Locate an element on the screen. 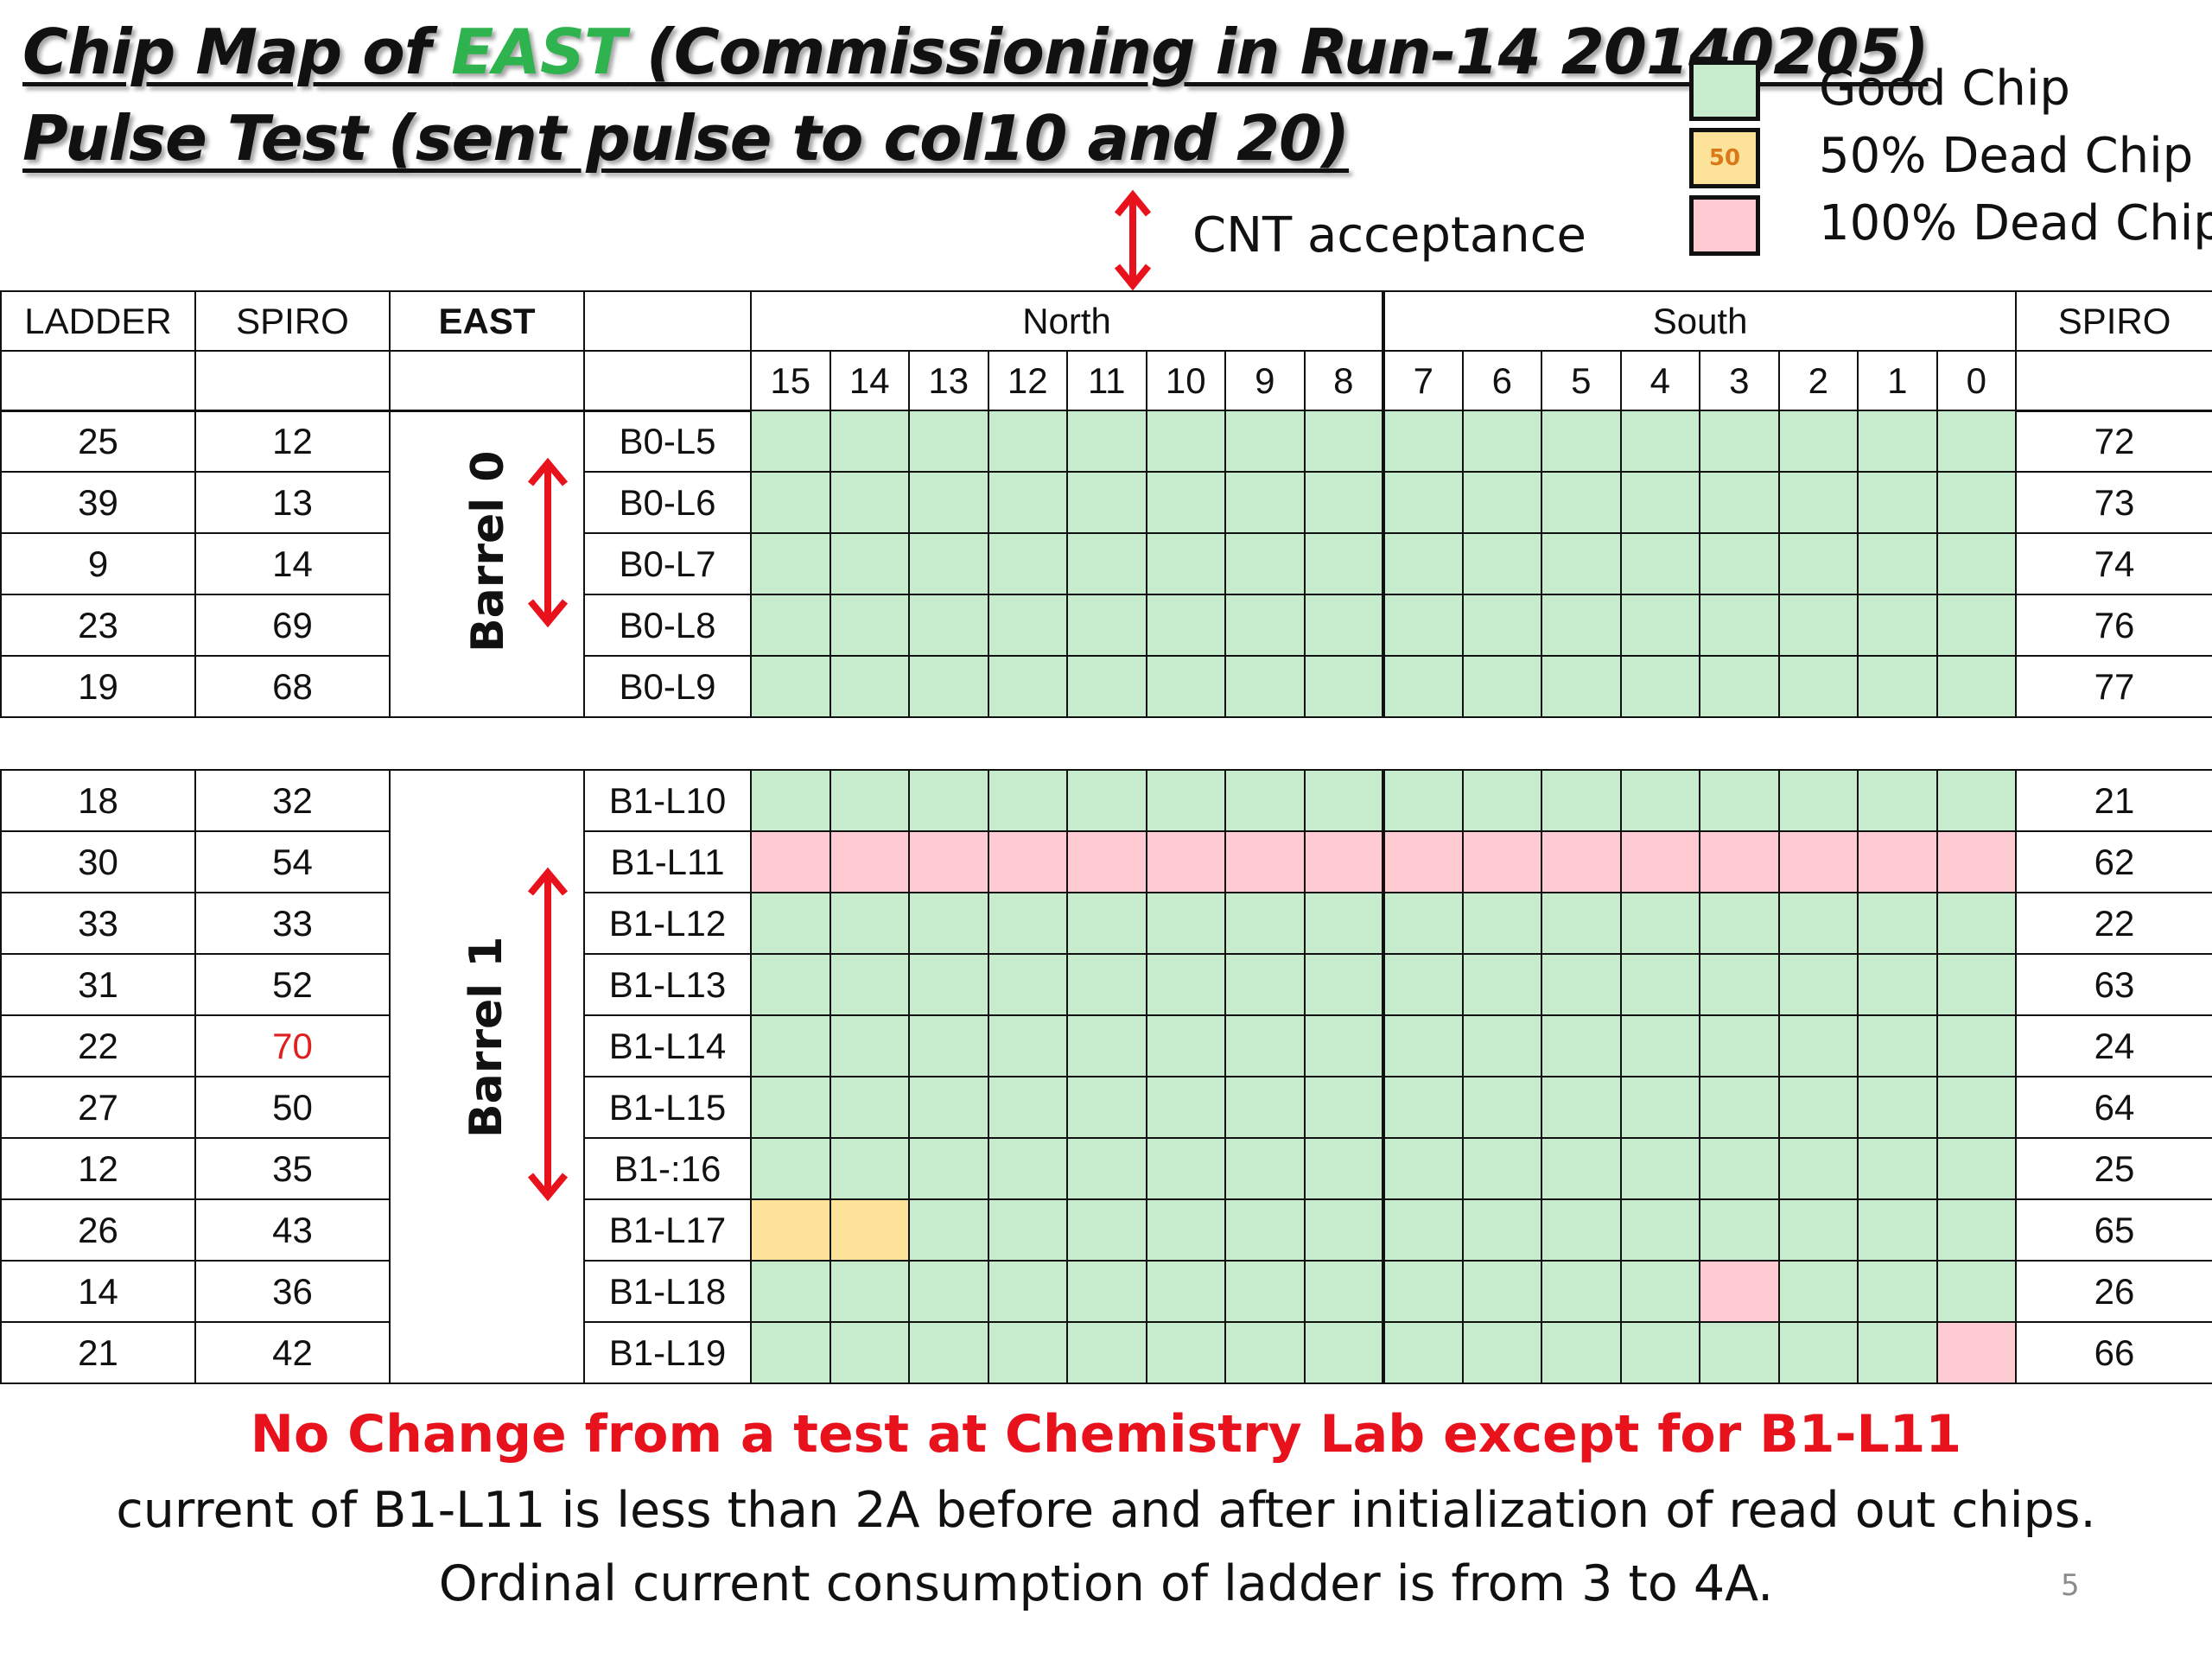 This screenshot has height=1659, width=2212. spiro-number: 54 is located at coordinates (292, 861).